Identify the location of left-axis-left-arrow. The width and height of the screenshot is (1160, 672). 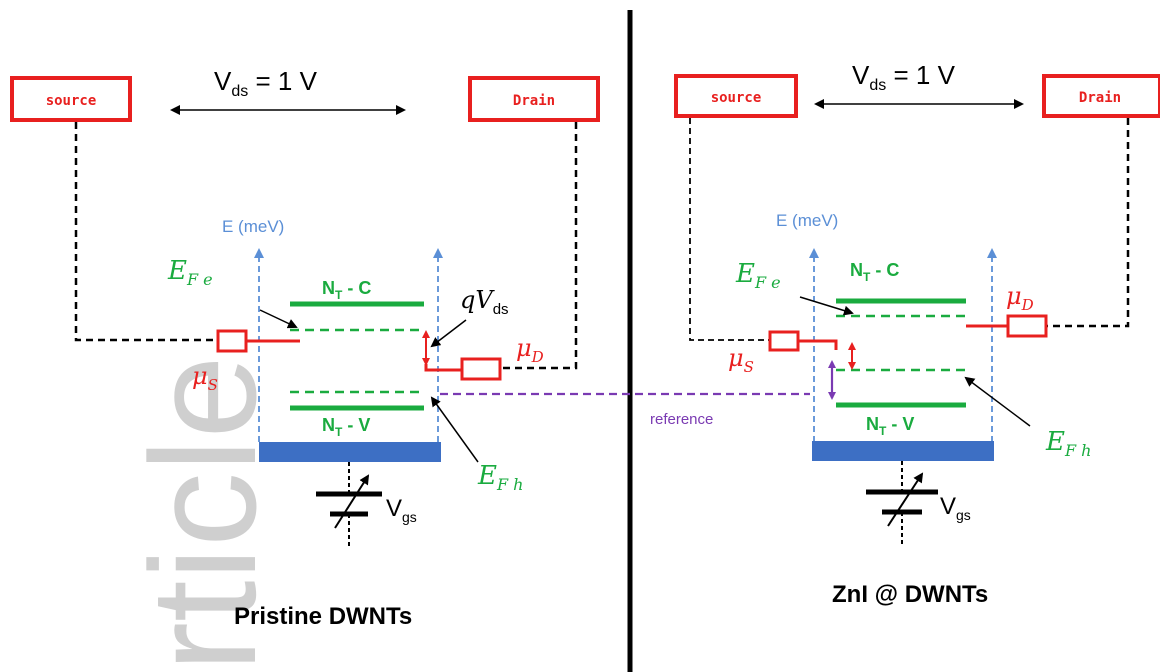
(259, 253).